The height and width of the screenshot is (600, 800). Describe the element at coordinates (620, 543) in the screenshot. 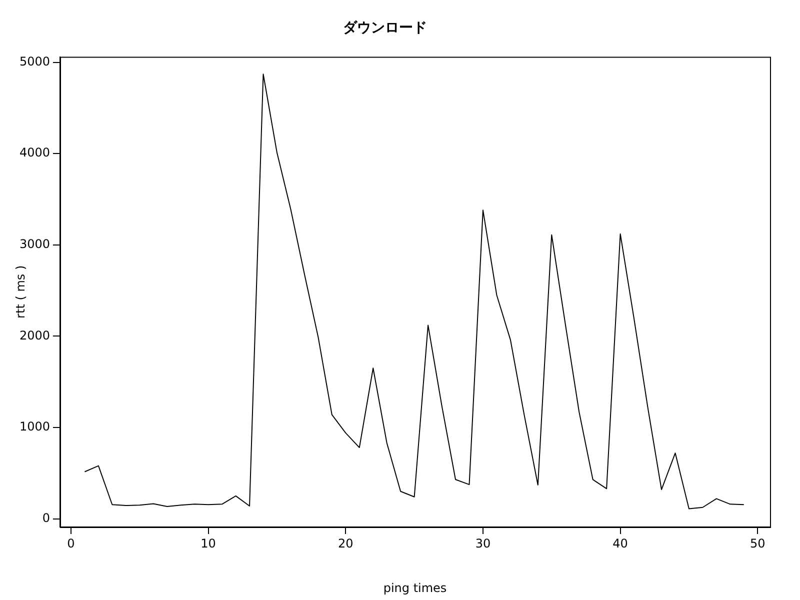

I see `x-tick-label: 40` at that location.